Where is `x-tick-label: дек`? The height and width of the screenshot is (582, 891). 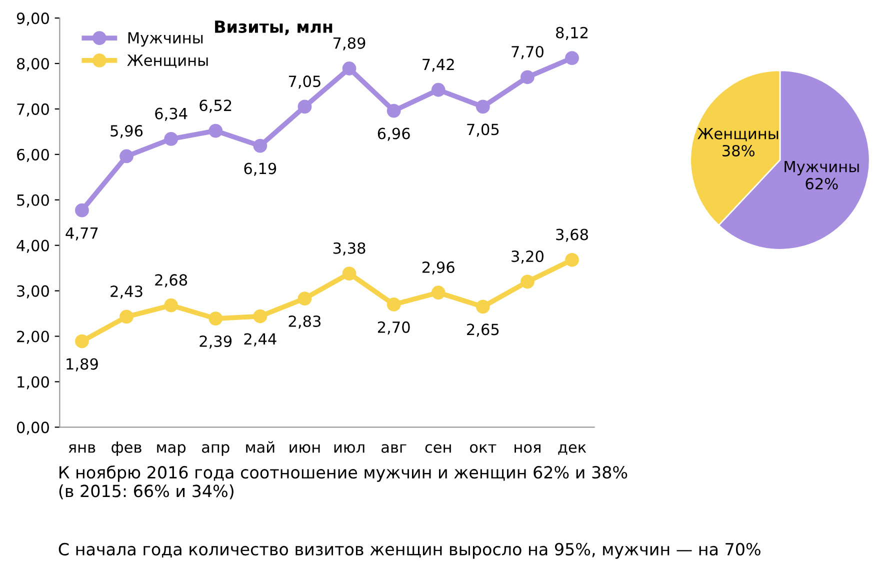
x-tick-label: дек is located at coordinates (572, 449).